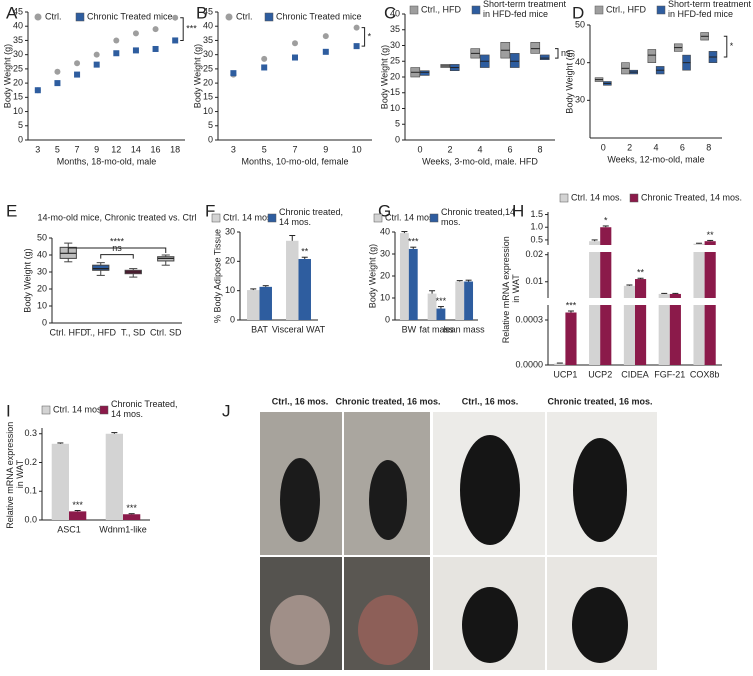 This screenshot has width=753, height=676. What do you see at coordinates (529, 319) in the screenshot?
I see `y-tick-label: 0.0003` at bounding box center [529, 319].